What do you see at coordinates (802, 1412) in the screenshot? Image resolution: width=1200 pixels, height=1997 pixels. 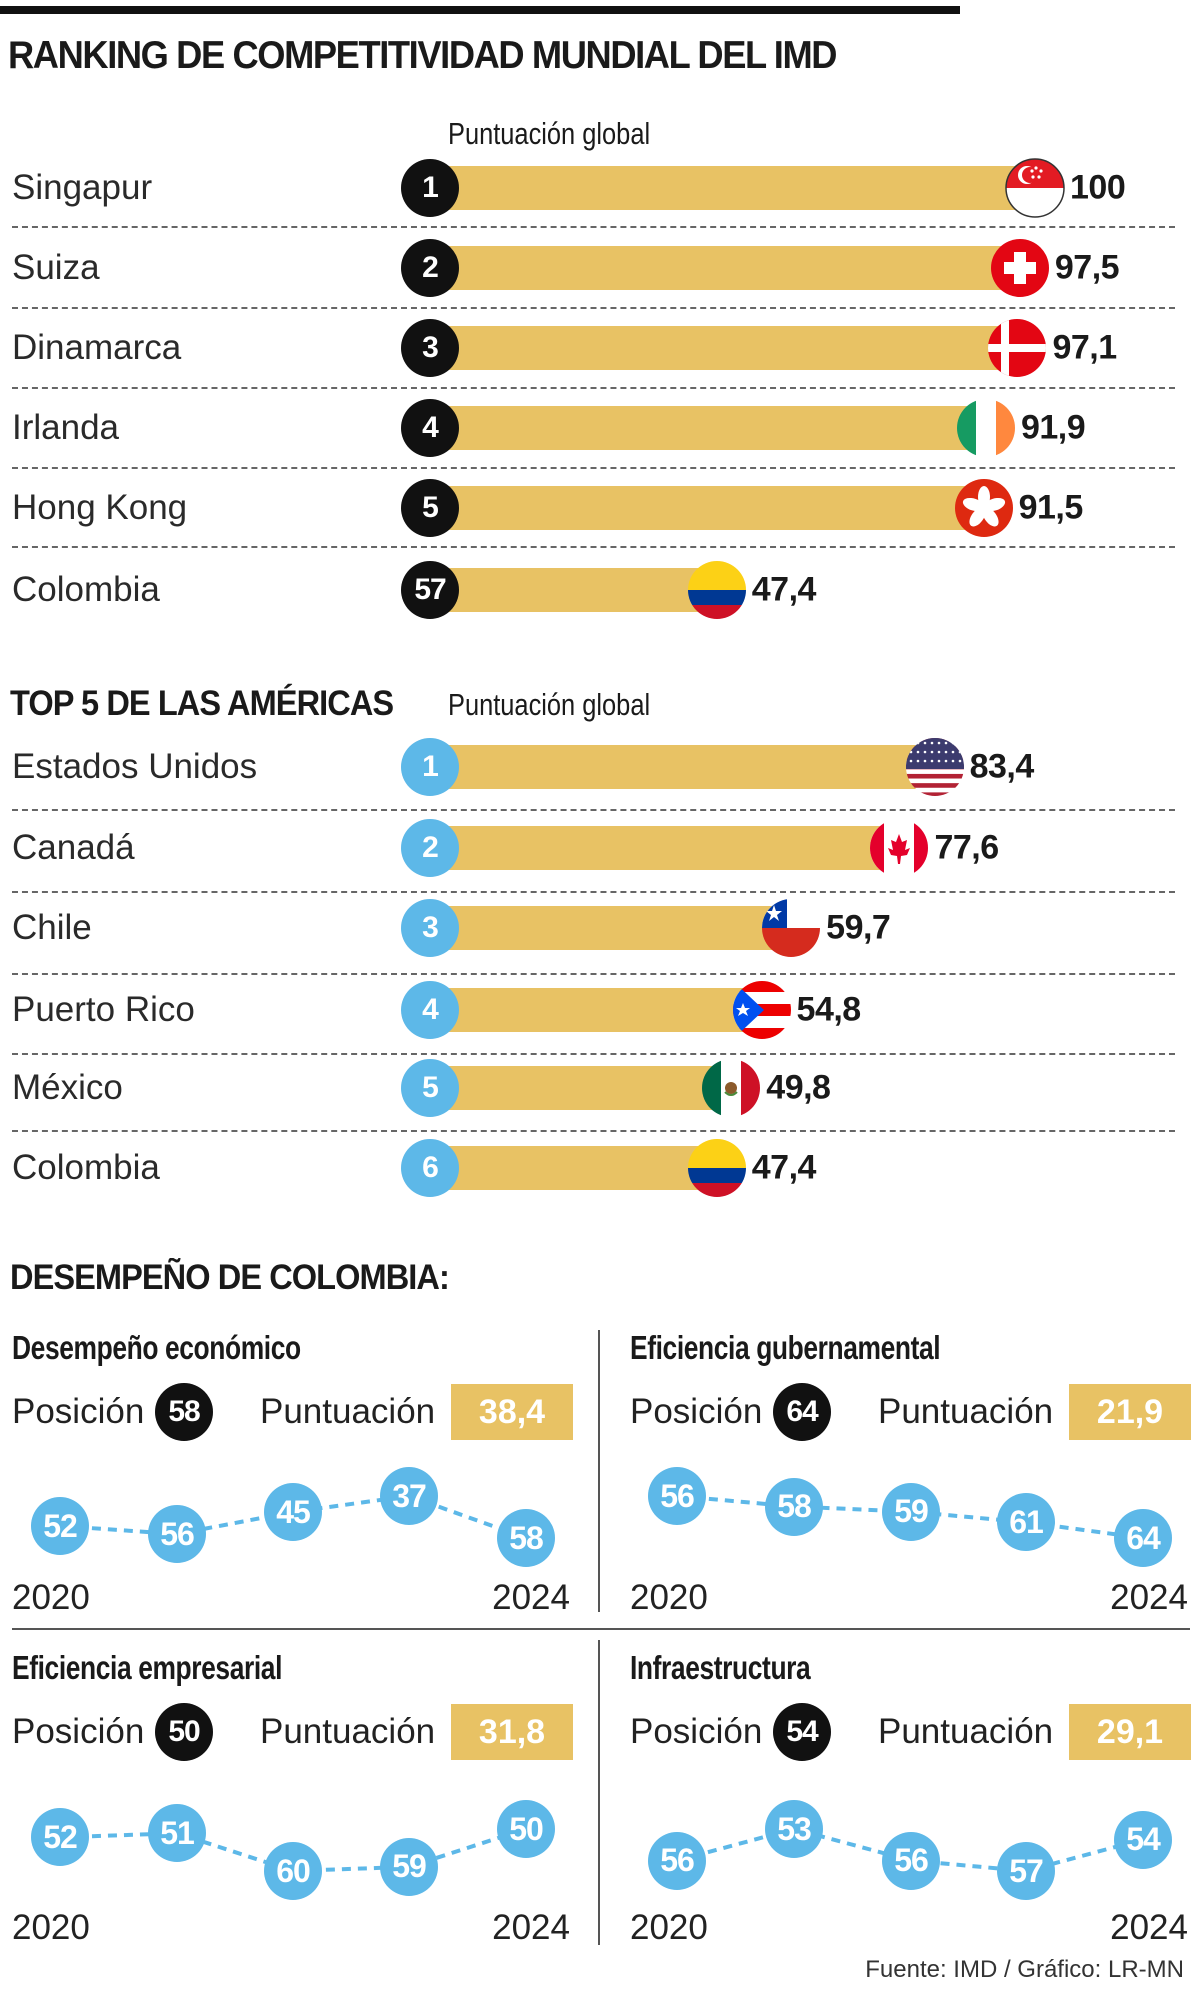 I see `position-badge: 64` at bounding box center [802, 1412].